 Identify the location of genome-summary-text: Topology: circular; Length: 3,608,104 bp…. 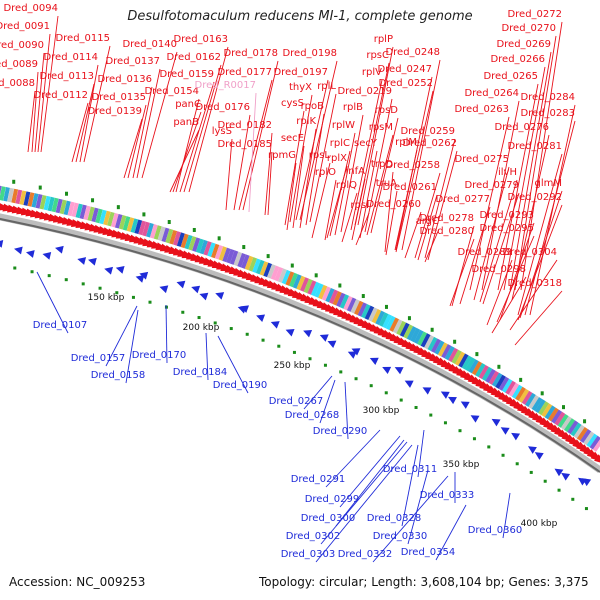
(424, 582).